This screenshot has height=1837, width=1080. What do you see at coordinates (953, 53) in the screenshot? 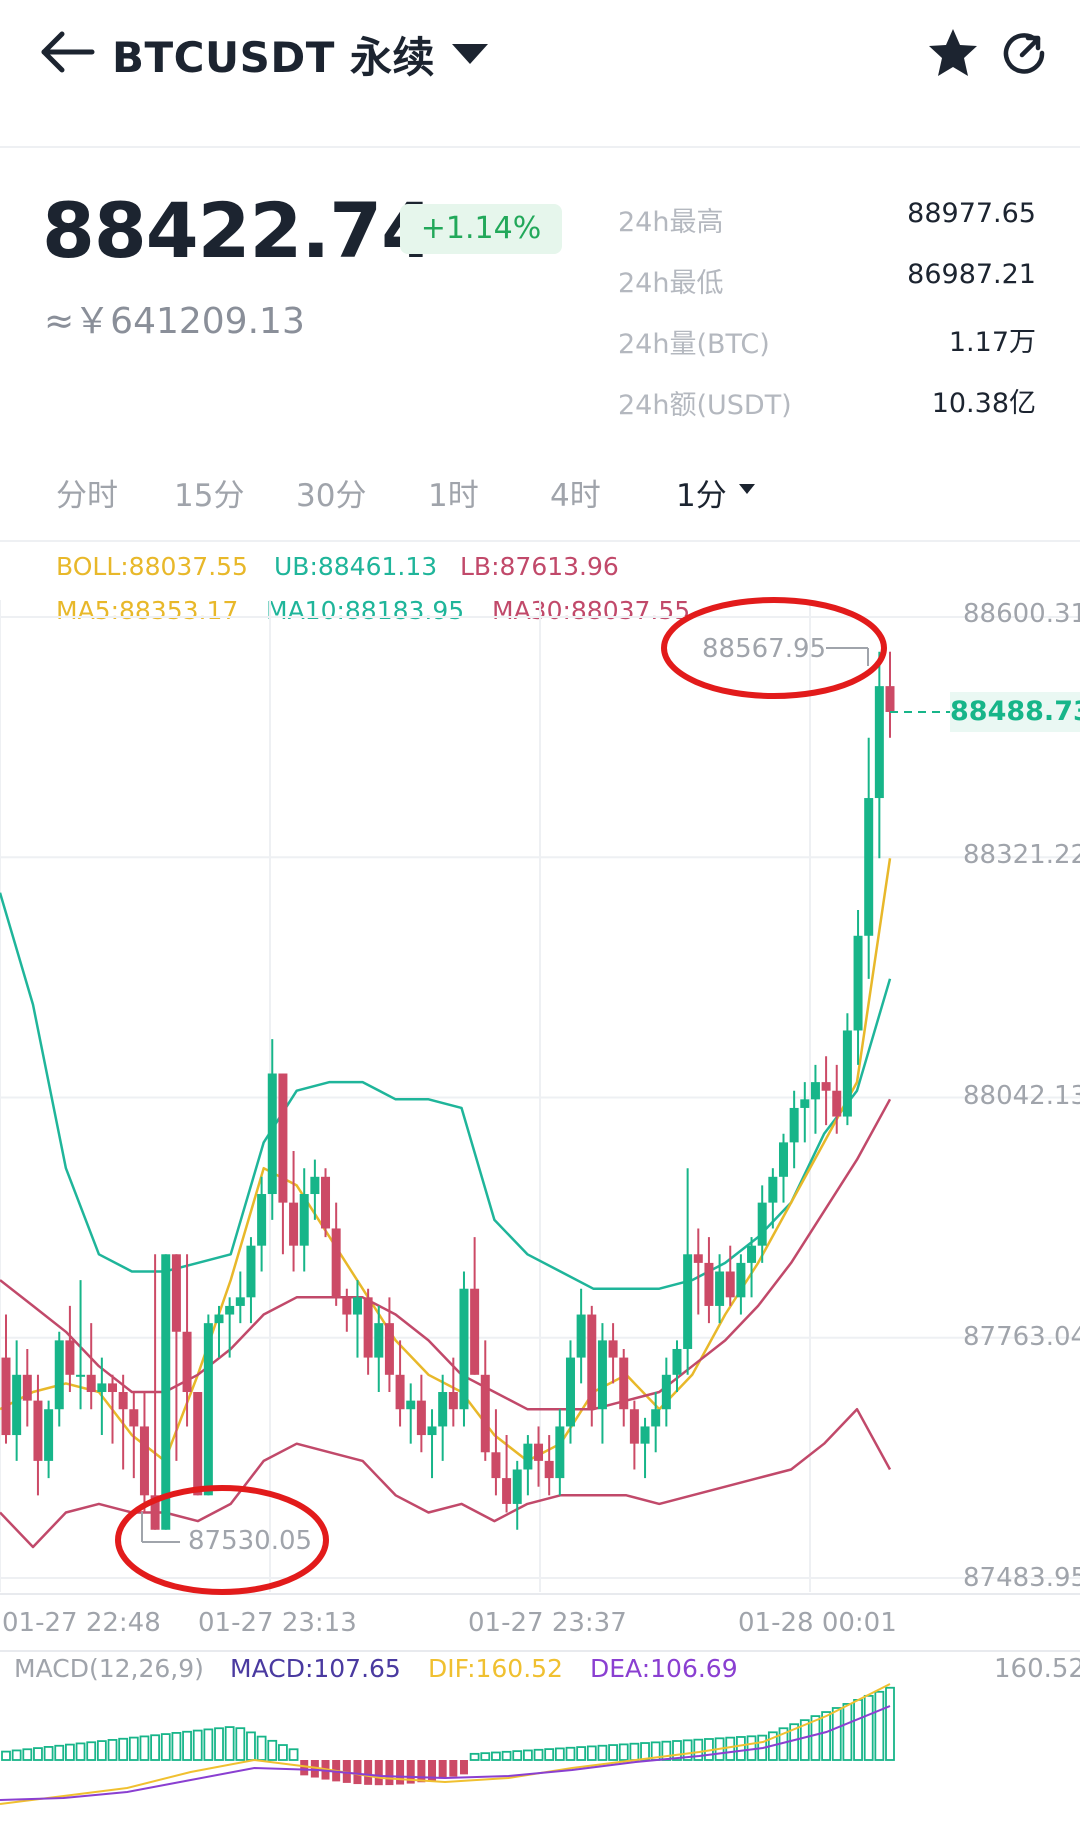
I see `star-icon` at bounding box center [953, 53].